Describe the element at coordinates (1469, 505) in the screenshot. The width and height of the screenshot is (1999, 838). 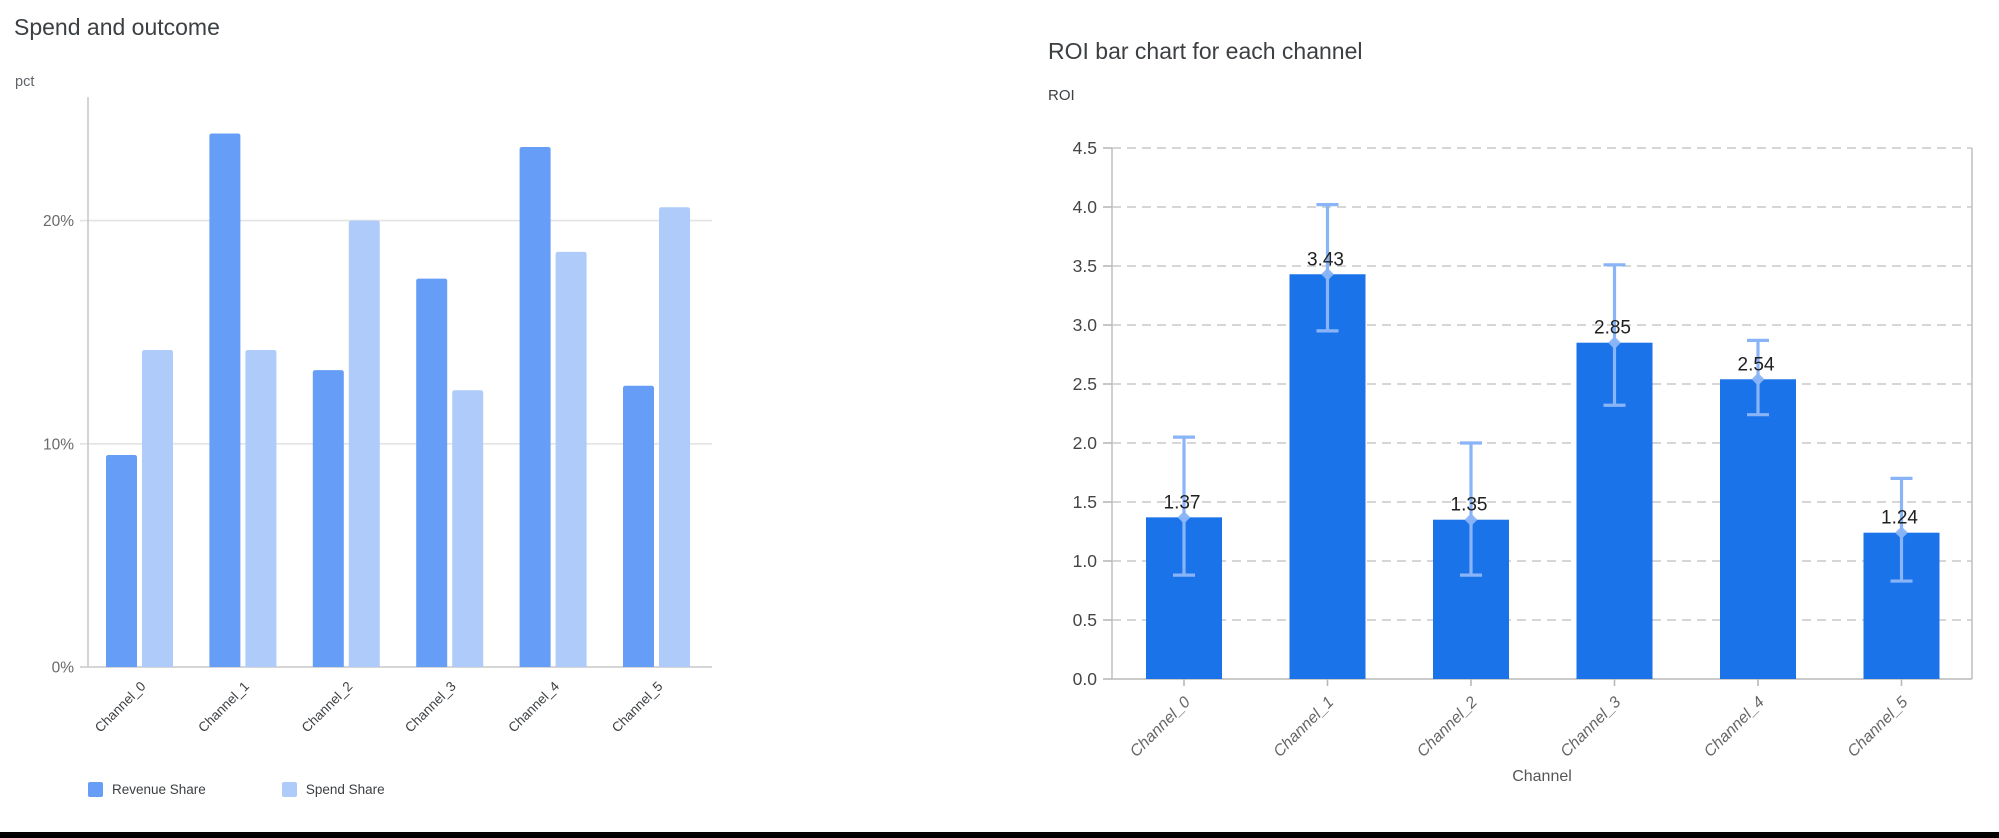
I see `roi-value-label-channel_2: 1.35` at that location.